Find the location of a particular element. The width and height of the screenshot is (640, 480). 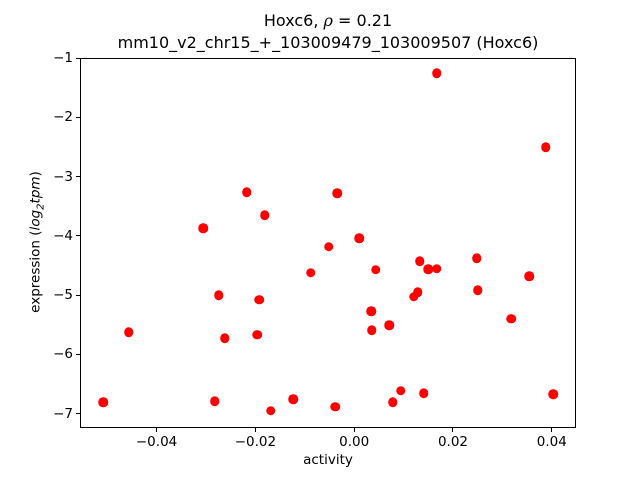

y-axis-label: expression (log2tpm) is located at coordinates (37, 242).